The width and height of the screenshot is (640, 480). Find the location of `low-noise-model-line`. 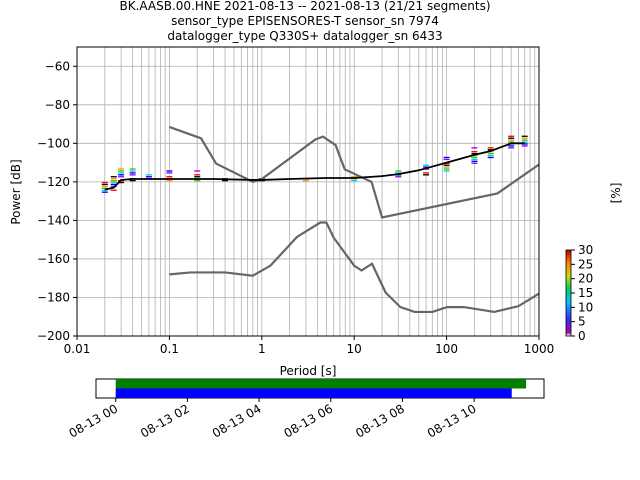

low-noise-model-line is located at coordinates (354, 267).